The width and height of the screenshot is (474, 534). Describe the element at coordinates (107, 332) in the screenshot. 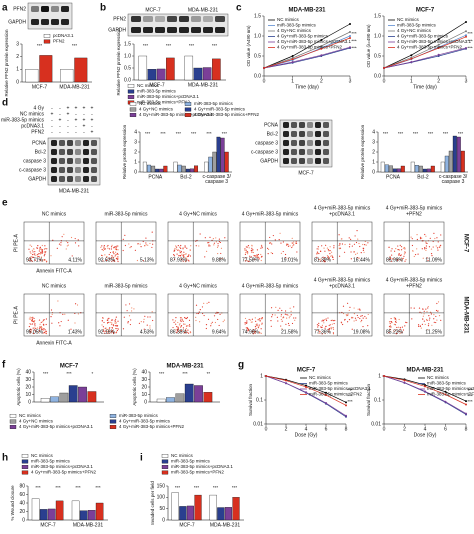

I see `flow-percent: 92.16%` at that location.